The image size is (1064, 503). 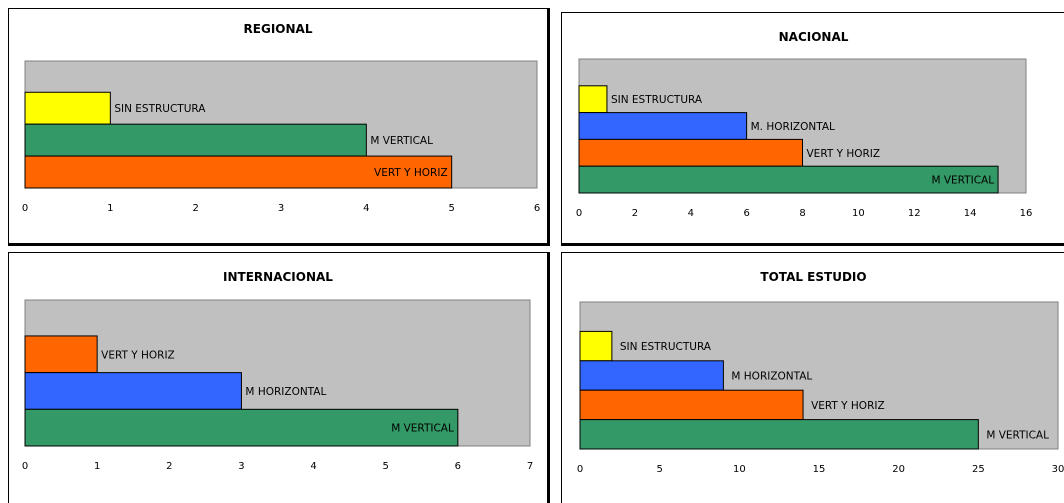 I want to click on x-tick-label: 16, so click(x=1026, y=213).